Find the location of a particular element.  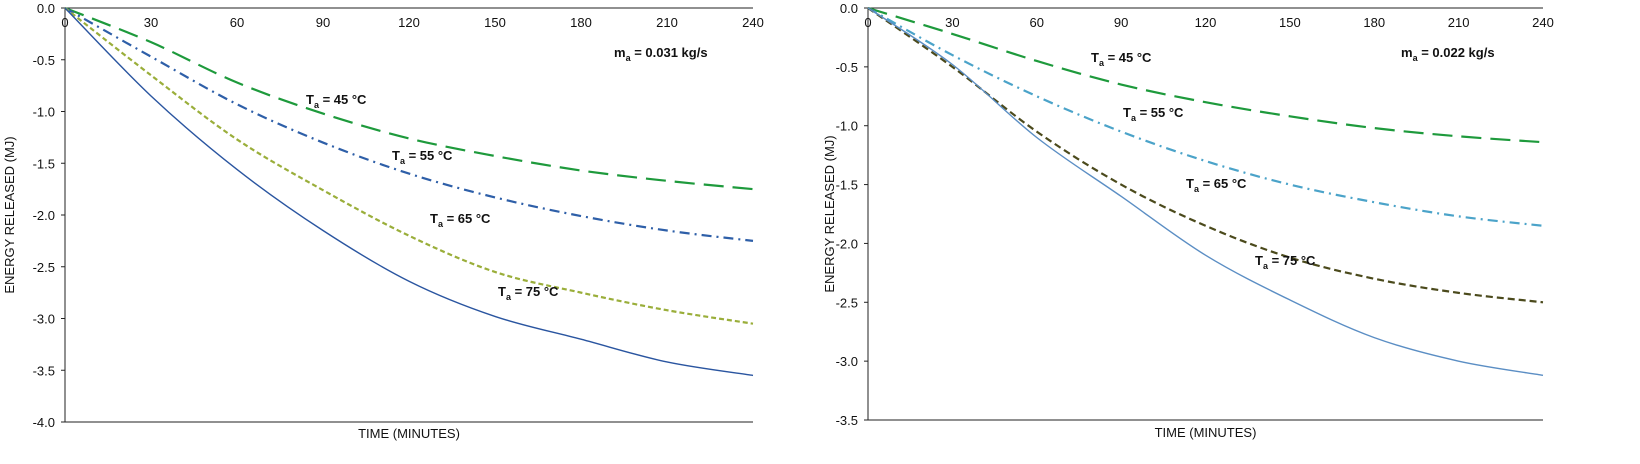

y-tick-label: -4.0 is located at coordinates (44, 422).